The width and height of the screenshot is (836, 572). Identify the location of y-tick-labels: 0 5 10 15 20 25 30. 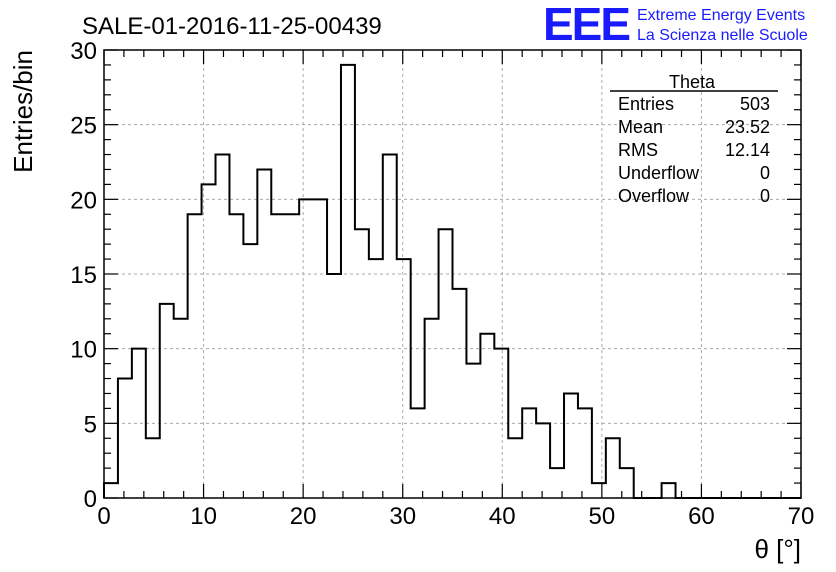
(83, 275).